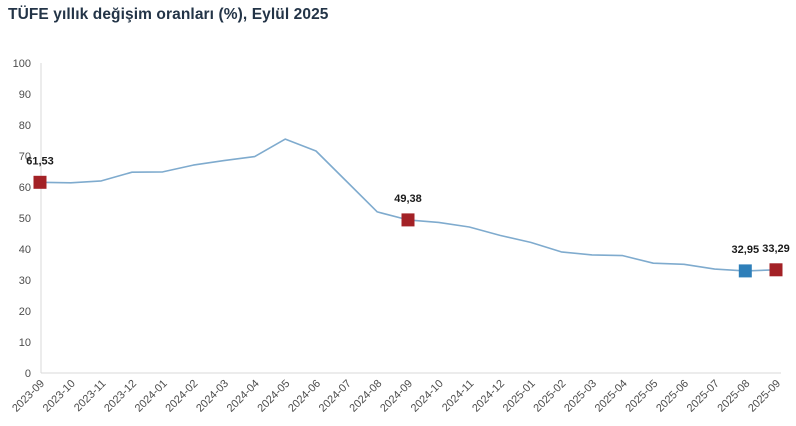 The height and width of the screenshot is (426, 796). Describe the element at coordinates (22, 64) in the screenshot. I see `y-axis-tick-label: 100` at that location.